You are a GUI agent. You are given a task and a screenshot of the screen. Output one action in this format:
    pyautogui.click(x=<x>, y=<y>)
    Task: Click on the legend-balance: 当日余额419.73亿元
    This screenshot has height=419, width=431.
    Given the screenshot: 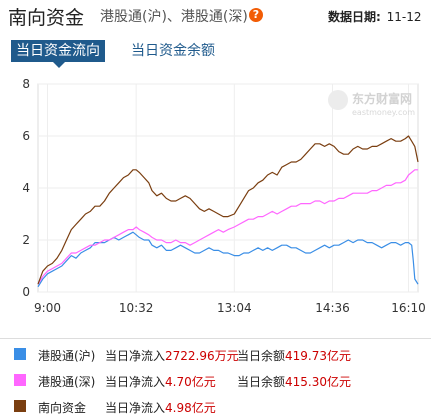 What is the action you would take?
    pyautogui.click(x=294, y=356)
    